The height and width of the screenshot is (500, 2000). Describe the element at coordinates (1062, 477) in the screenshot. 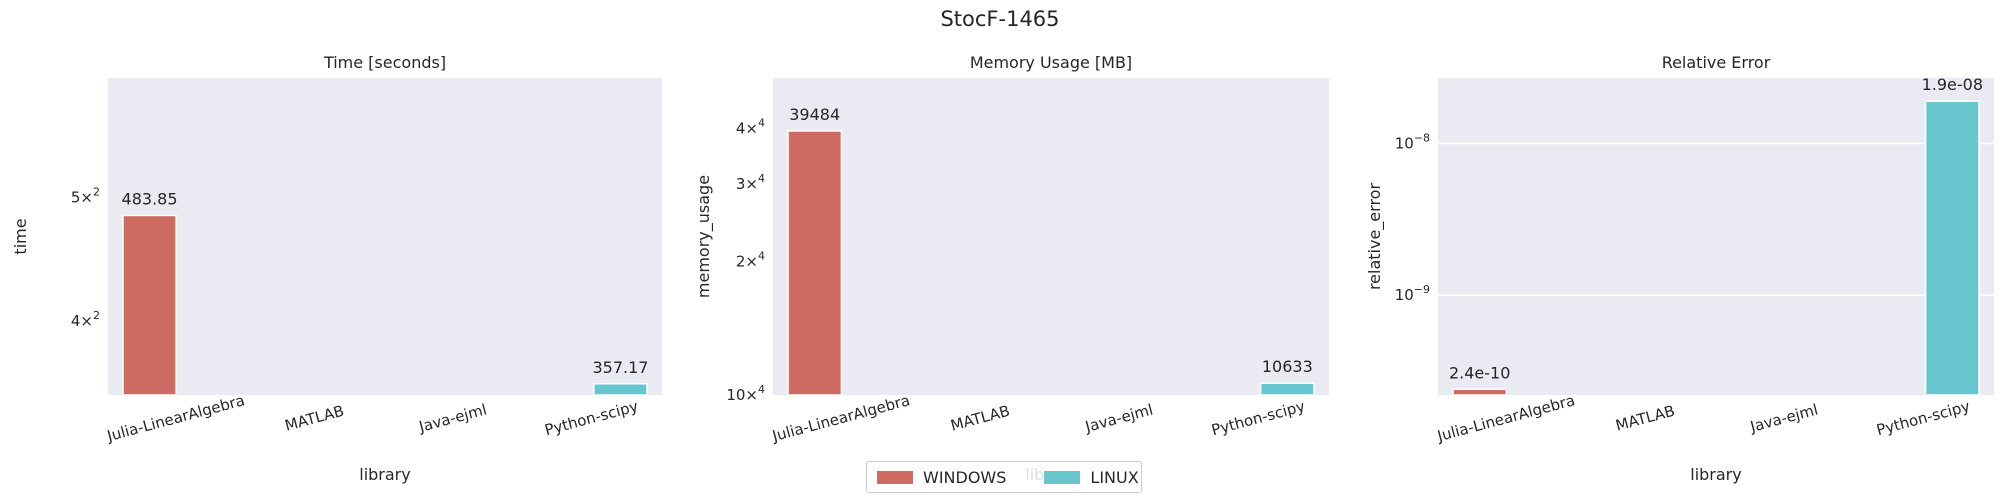

I see `legend-swatch-linux` at that location.